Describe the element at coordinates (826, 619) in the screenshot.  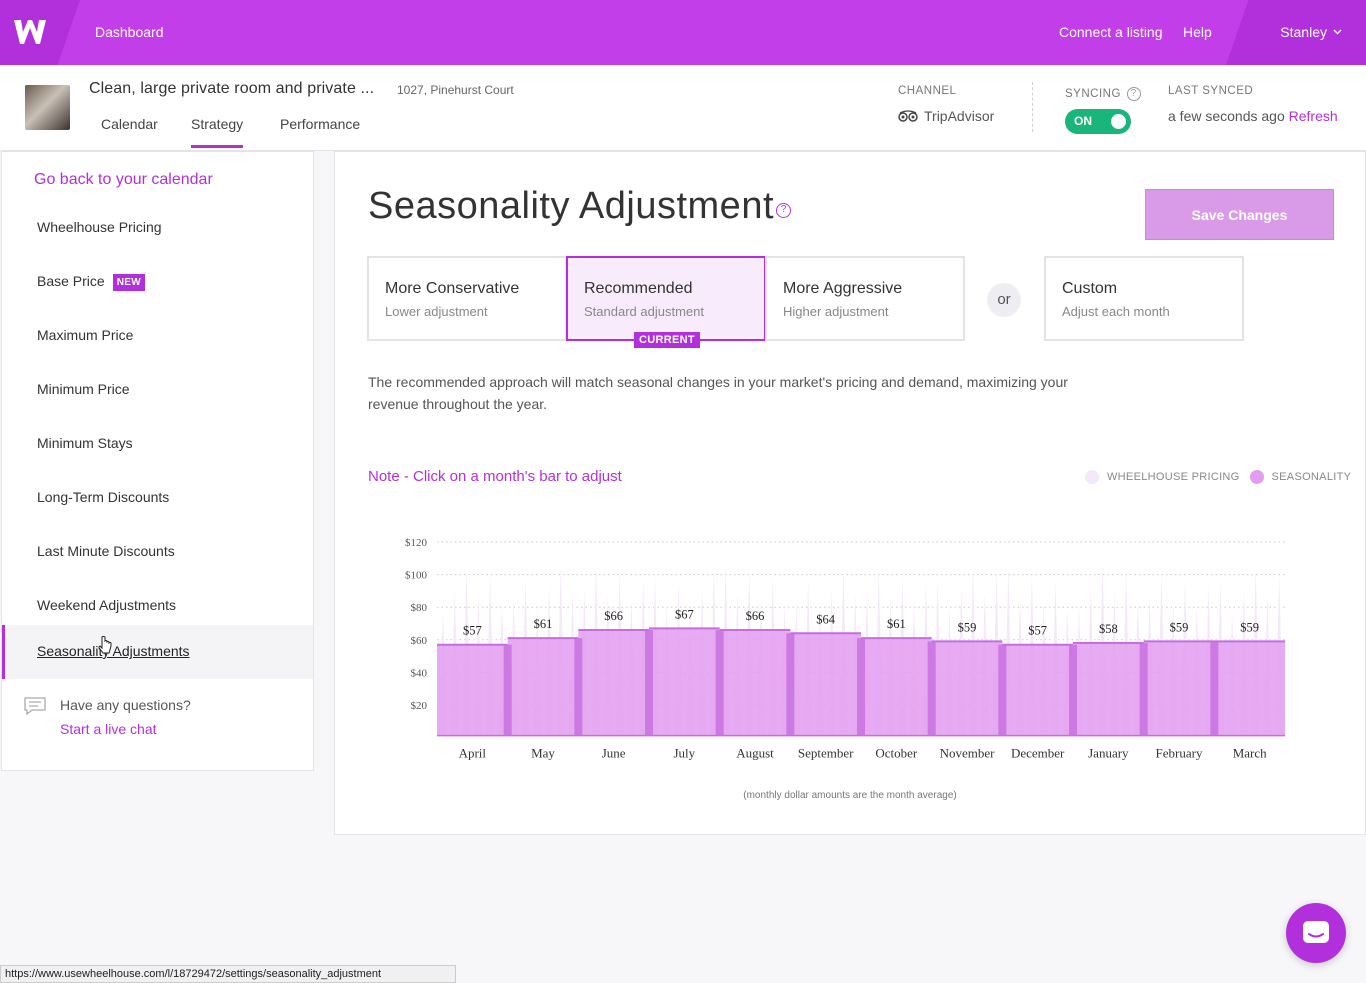
I see `bar-value-label: $64` at that location.